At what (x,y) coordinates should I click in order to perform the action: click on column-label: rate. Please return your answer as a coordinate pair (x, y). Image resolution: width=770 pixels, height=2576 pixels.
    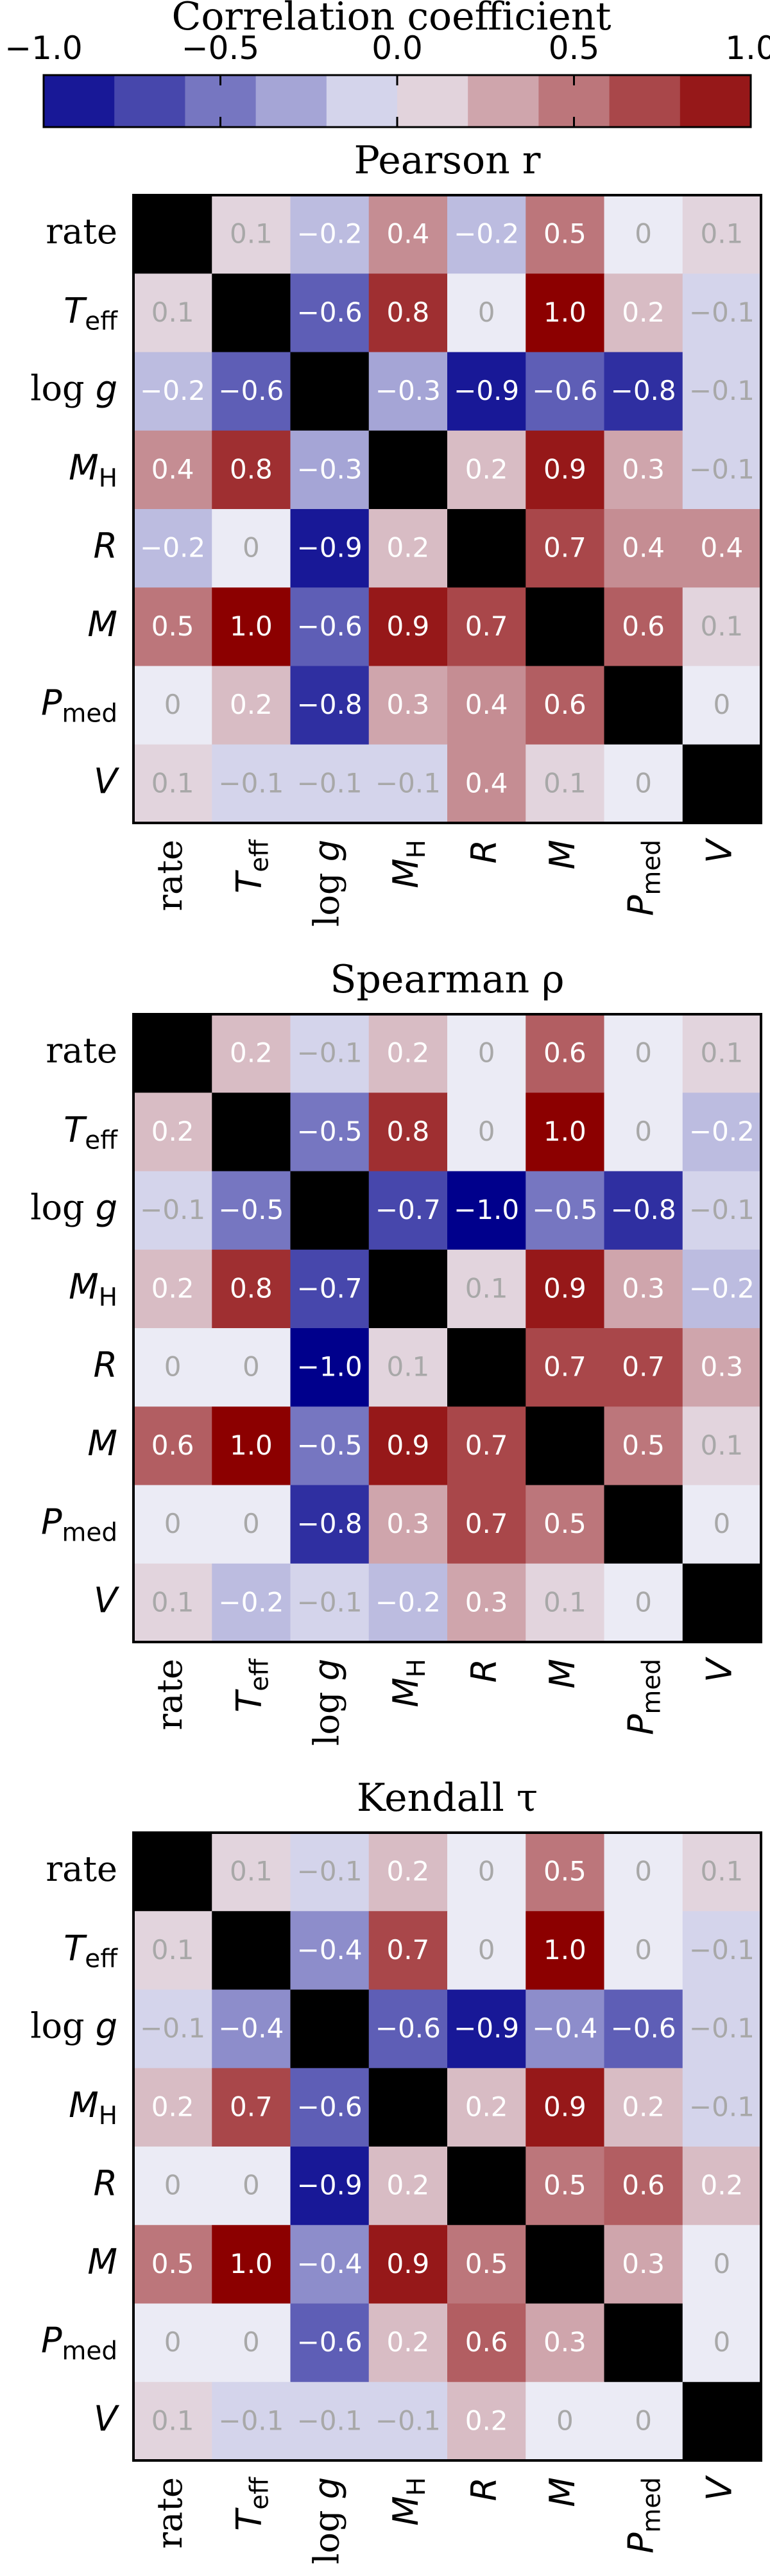
    Looking at the image, I should click on (170, 876).